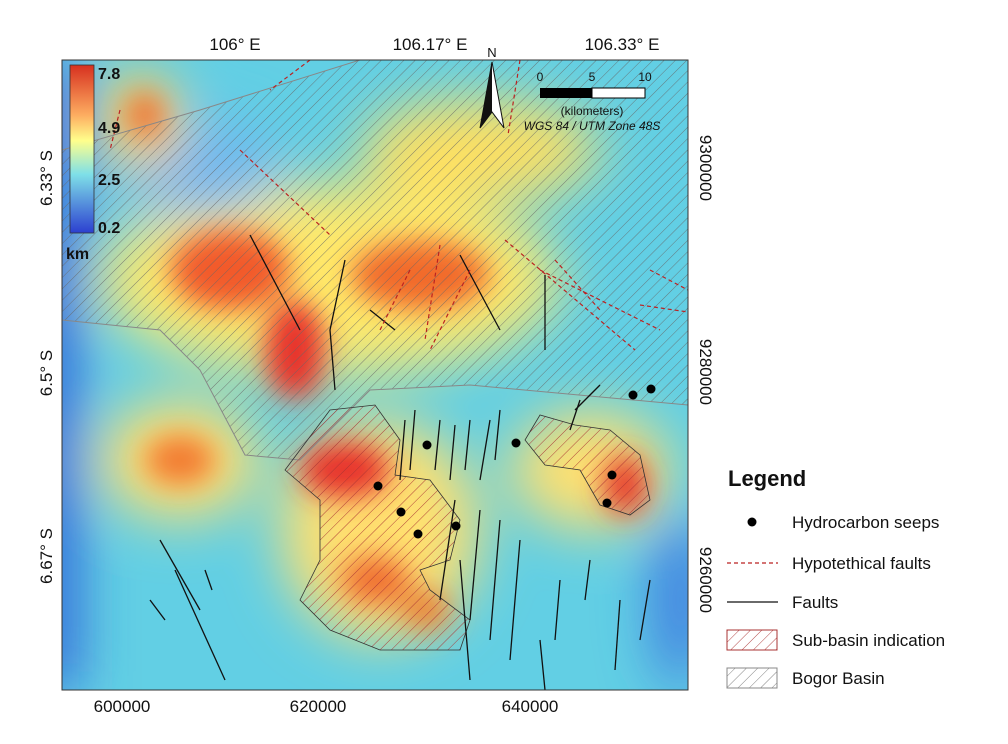 This screenshot has height=744, width=1008. Describe the element at coordinates (46, 556) in the screenshot. I see `left-tick: 6.67° S` at that location.